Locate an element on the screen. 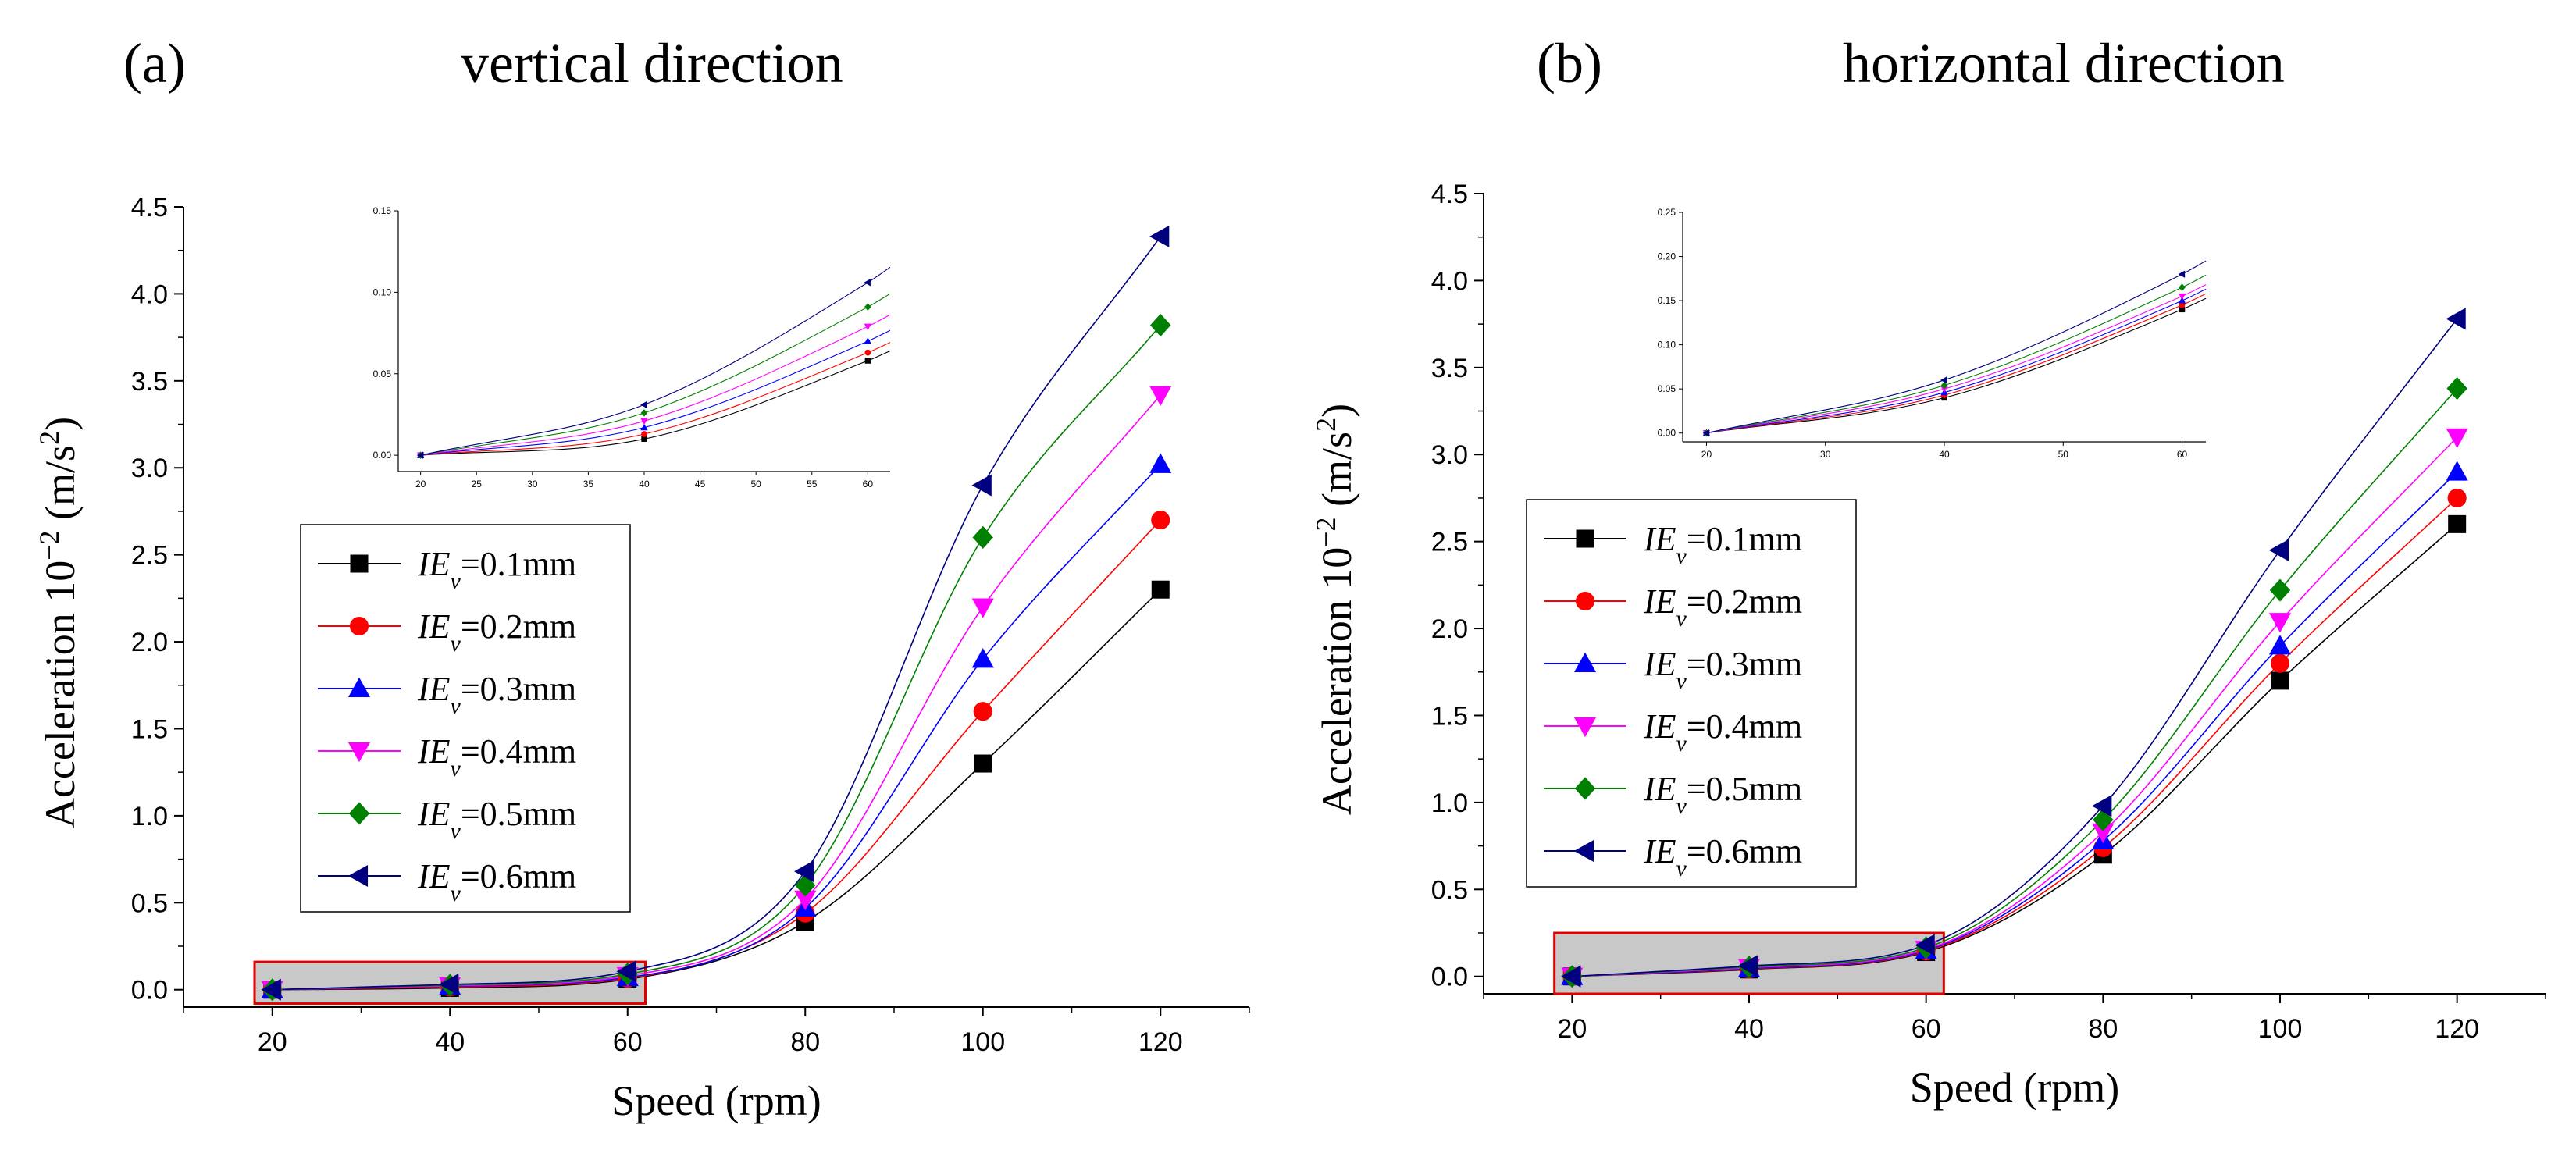 Image resolution: width=2576 pixels, height=1164 pixels. data-point-s2 is located at coordinates (982, 711).